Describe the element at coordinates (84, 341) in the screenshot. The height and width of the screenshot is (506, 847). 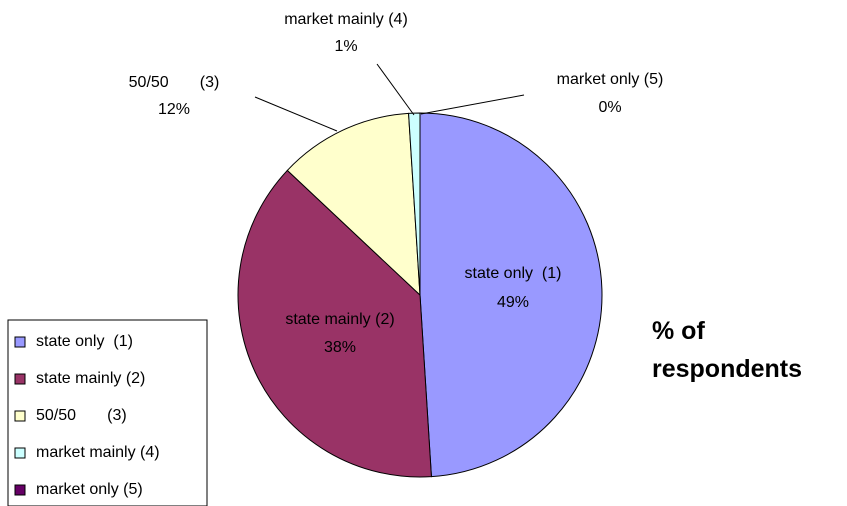
I see `legend-label: state only (1)` at that location.